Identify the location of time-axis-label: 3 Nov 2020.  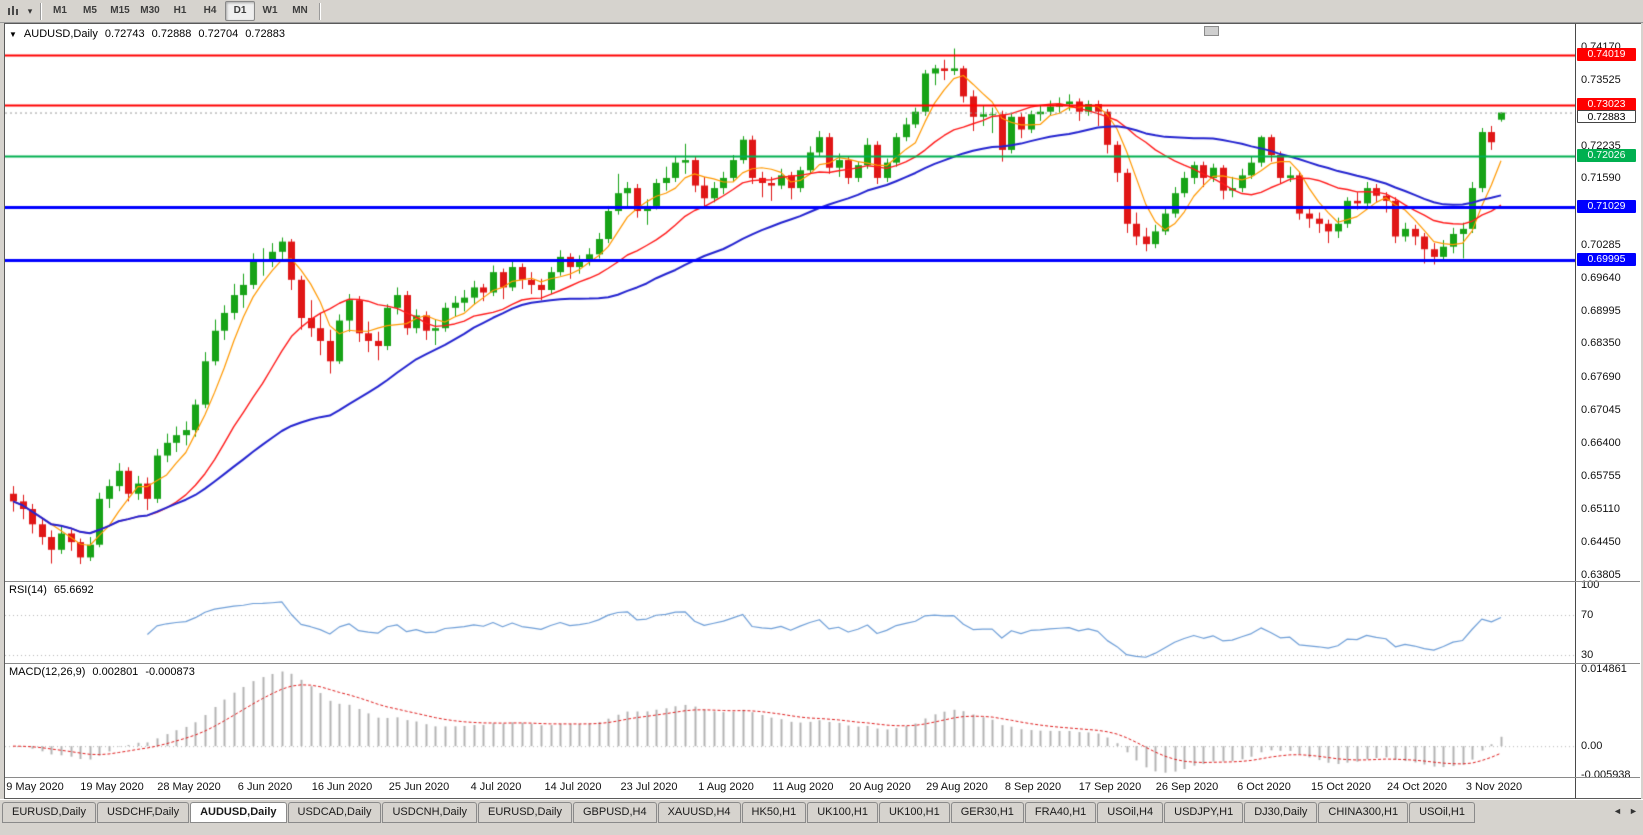
(1494, 787).